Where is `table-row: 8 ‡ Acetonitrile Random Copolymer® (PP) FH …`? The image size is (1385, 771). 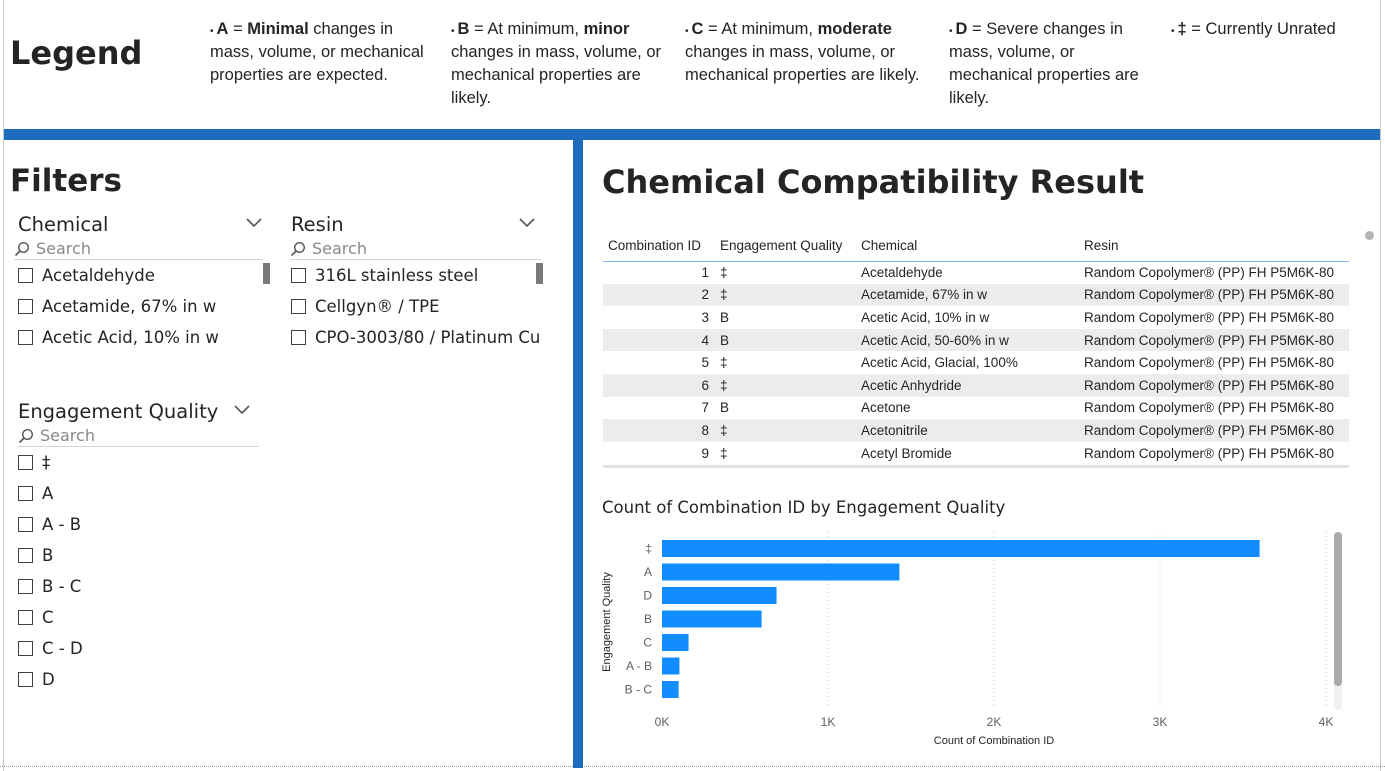
table-row: 8 ‡ Acetonitrile Random Copolymer® (PP) FH … is located at coordinates (976, 430).